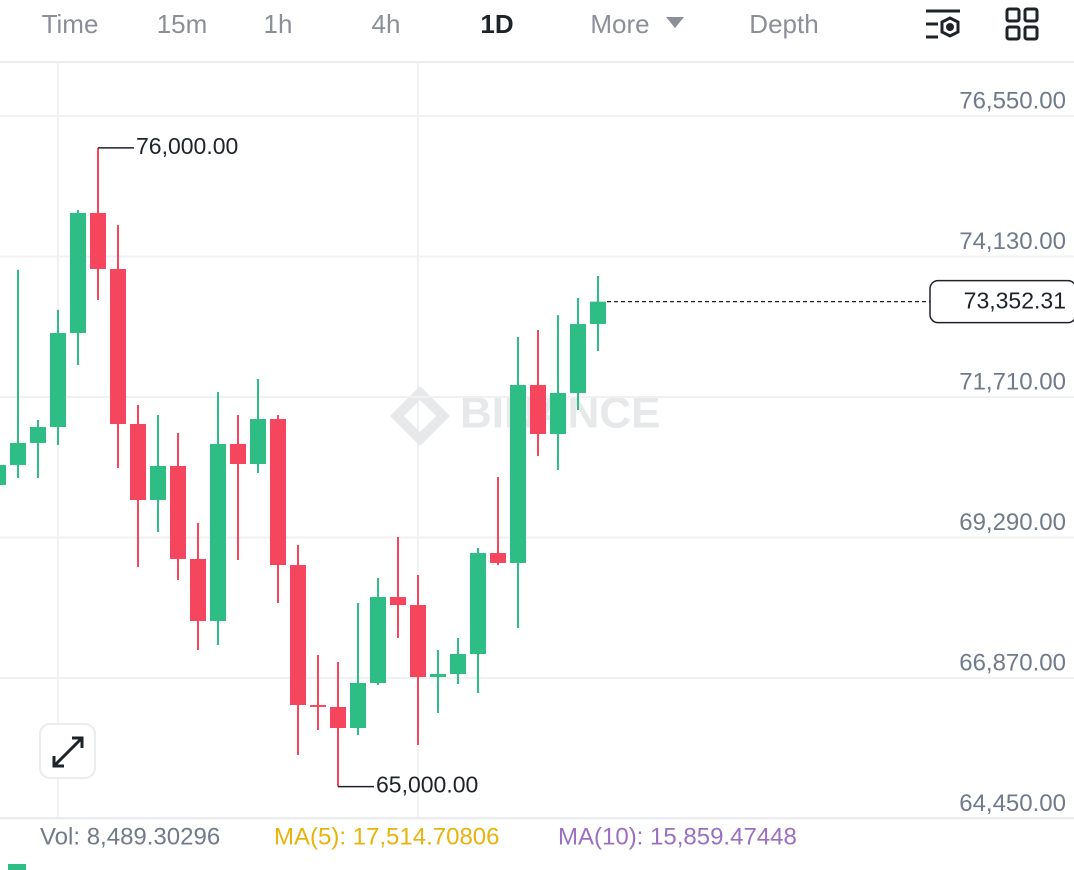 This screenshot has height=870, width=1074. What do you see at coordinates (1012, 803) in the screenshot?
I see `y-tick-label: 64,450.00` at bounding box center [1012, 803].